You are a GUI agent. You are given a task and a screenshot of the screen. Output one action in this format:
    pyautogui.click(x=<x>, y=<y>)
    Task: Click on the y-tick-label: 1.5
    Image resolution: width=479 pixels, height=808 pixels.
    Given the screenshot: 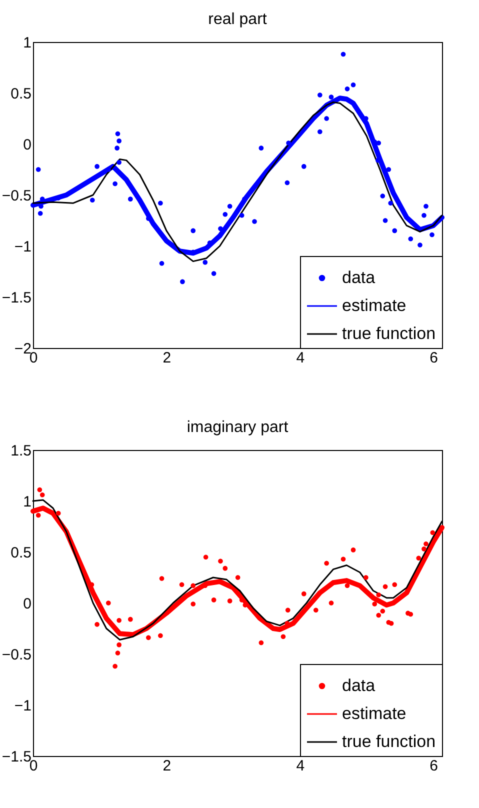 What is the action you would take?
    pyautogui.click(x=21, y=451)
    